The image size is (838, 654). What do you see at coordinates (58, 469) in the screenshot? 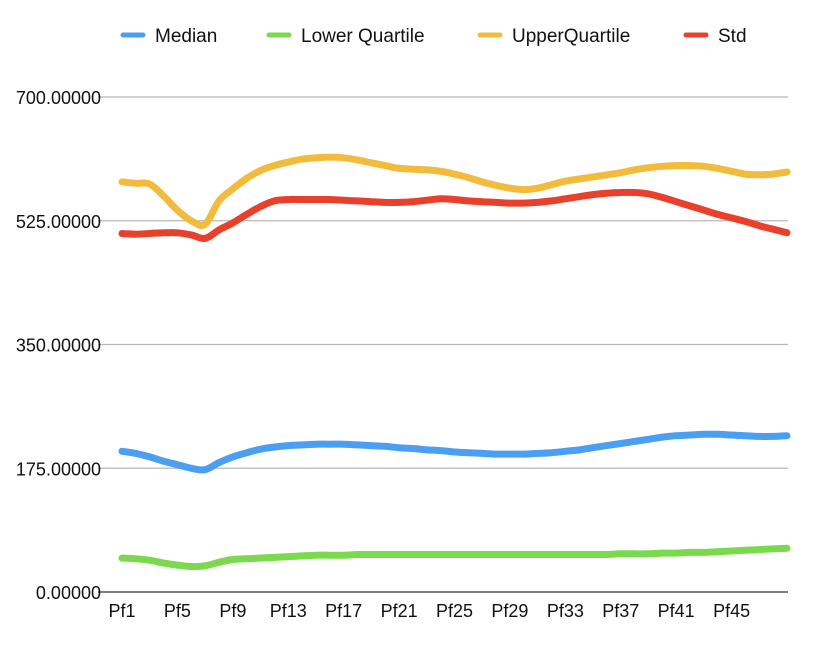
I see `y-tick-label: 175.00000` at bounding box center [58, 469].